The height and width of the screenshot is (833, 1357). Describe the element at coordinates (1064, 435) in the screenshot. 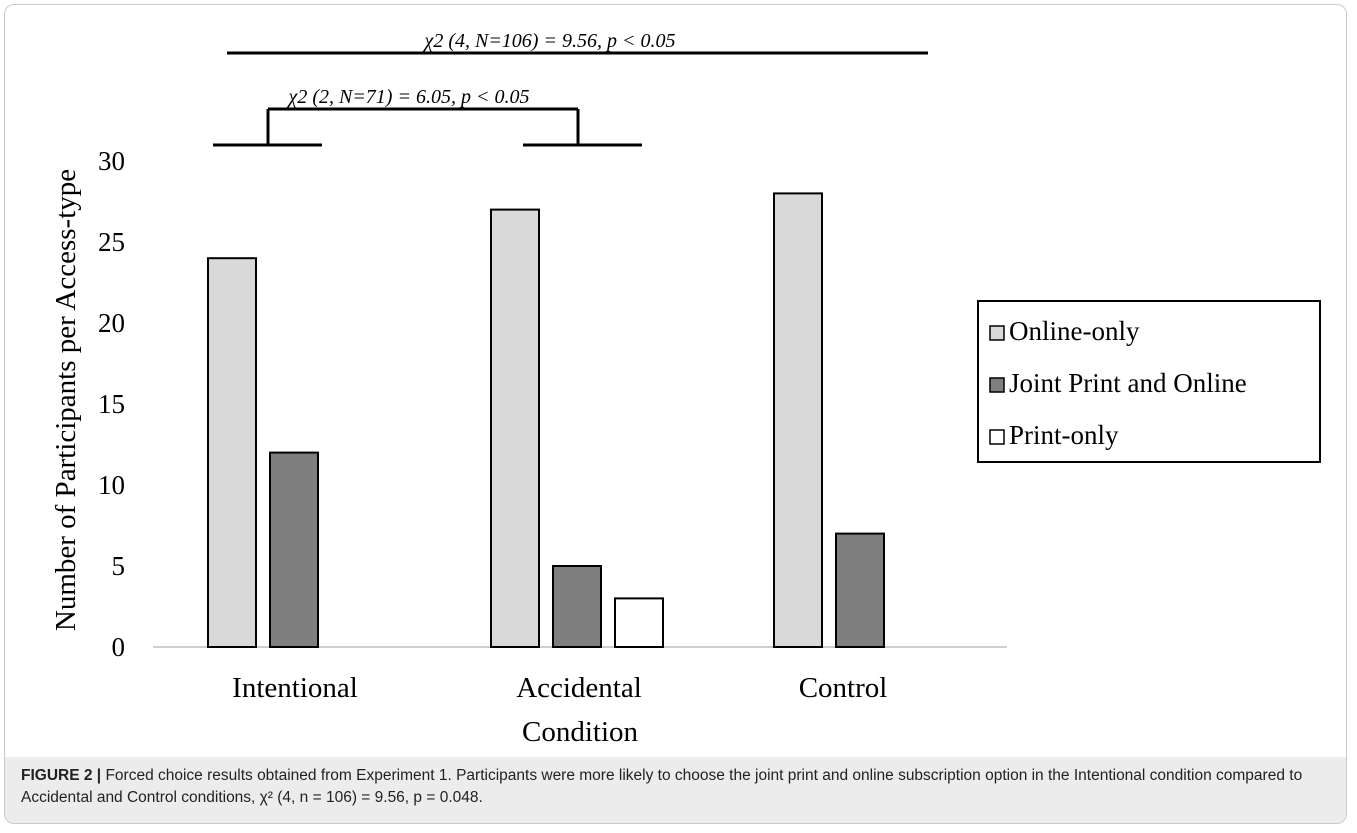

I see `legend-label-2: Print-only` at that location.